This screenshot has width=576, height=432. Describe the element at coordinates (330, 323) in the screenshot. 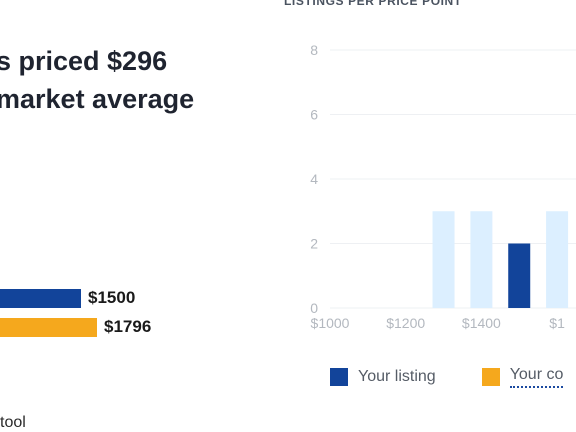

I see `x-tick-label: $1000` at that location.